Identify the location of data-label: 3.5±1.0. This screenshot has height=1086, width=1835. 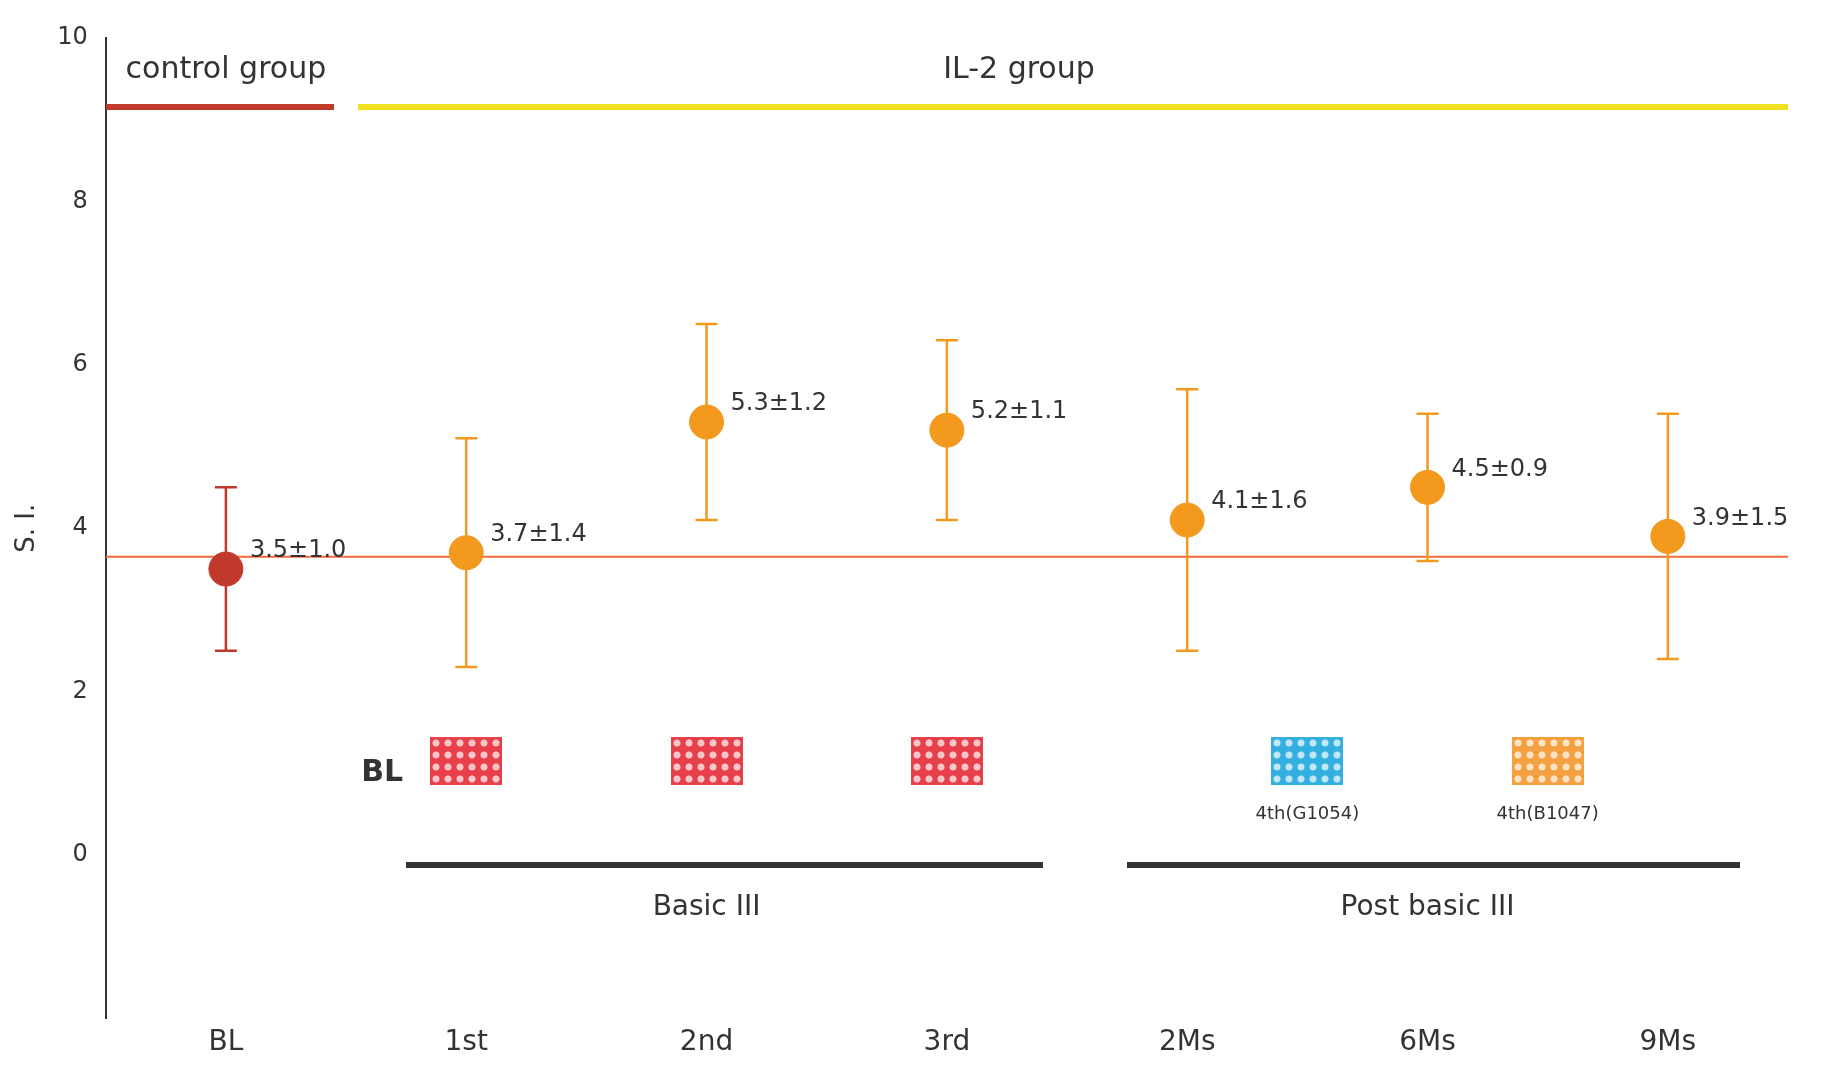
(298, 549).